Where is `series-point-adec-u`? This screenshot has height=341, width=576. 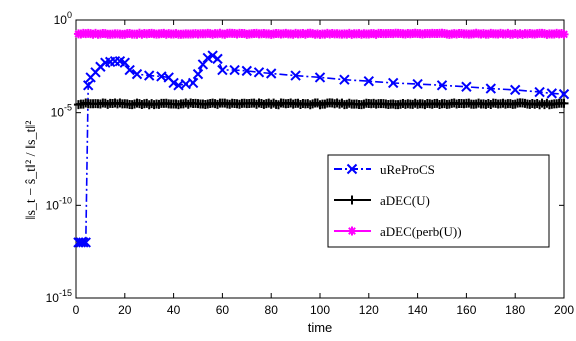
series-point-adec-u is located at coordinates (564, 103).